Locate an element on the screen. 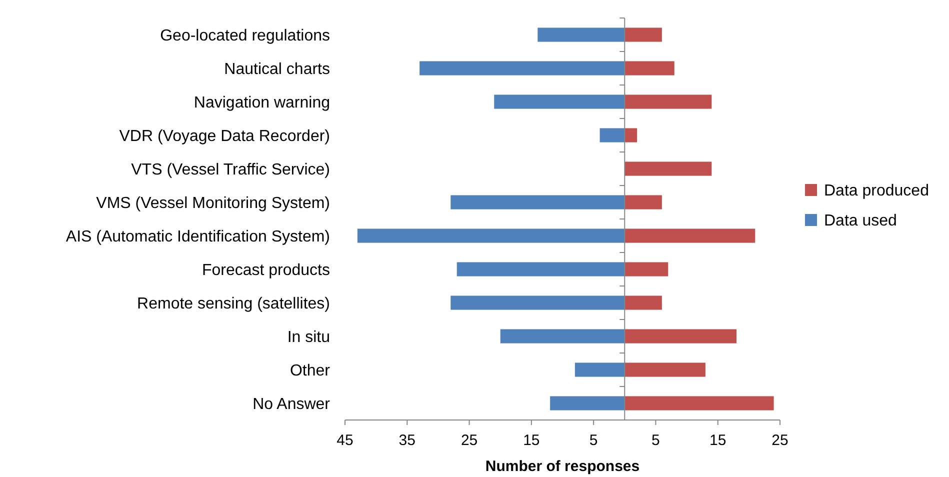 The image size is (949, 477). legend-label: Data used is located at coordinates (860, 221).